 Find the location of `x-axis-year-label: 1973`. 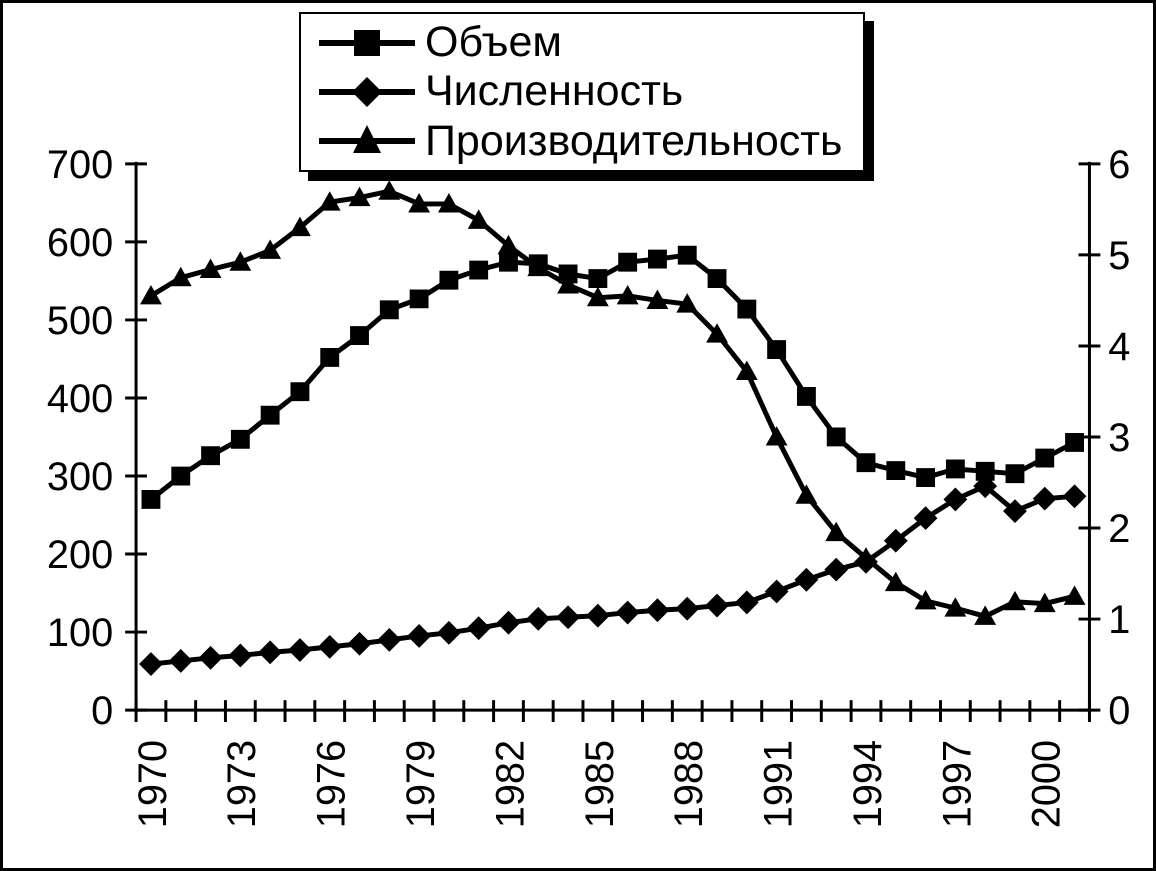

x-axis-year-label: 1973 is located at coordinates (242, 784).